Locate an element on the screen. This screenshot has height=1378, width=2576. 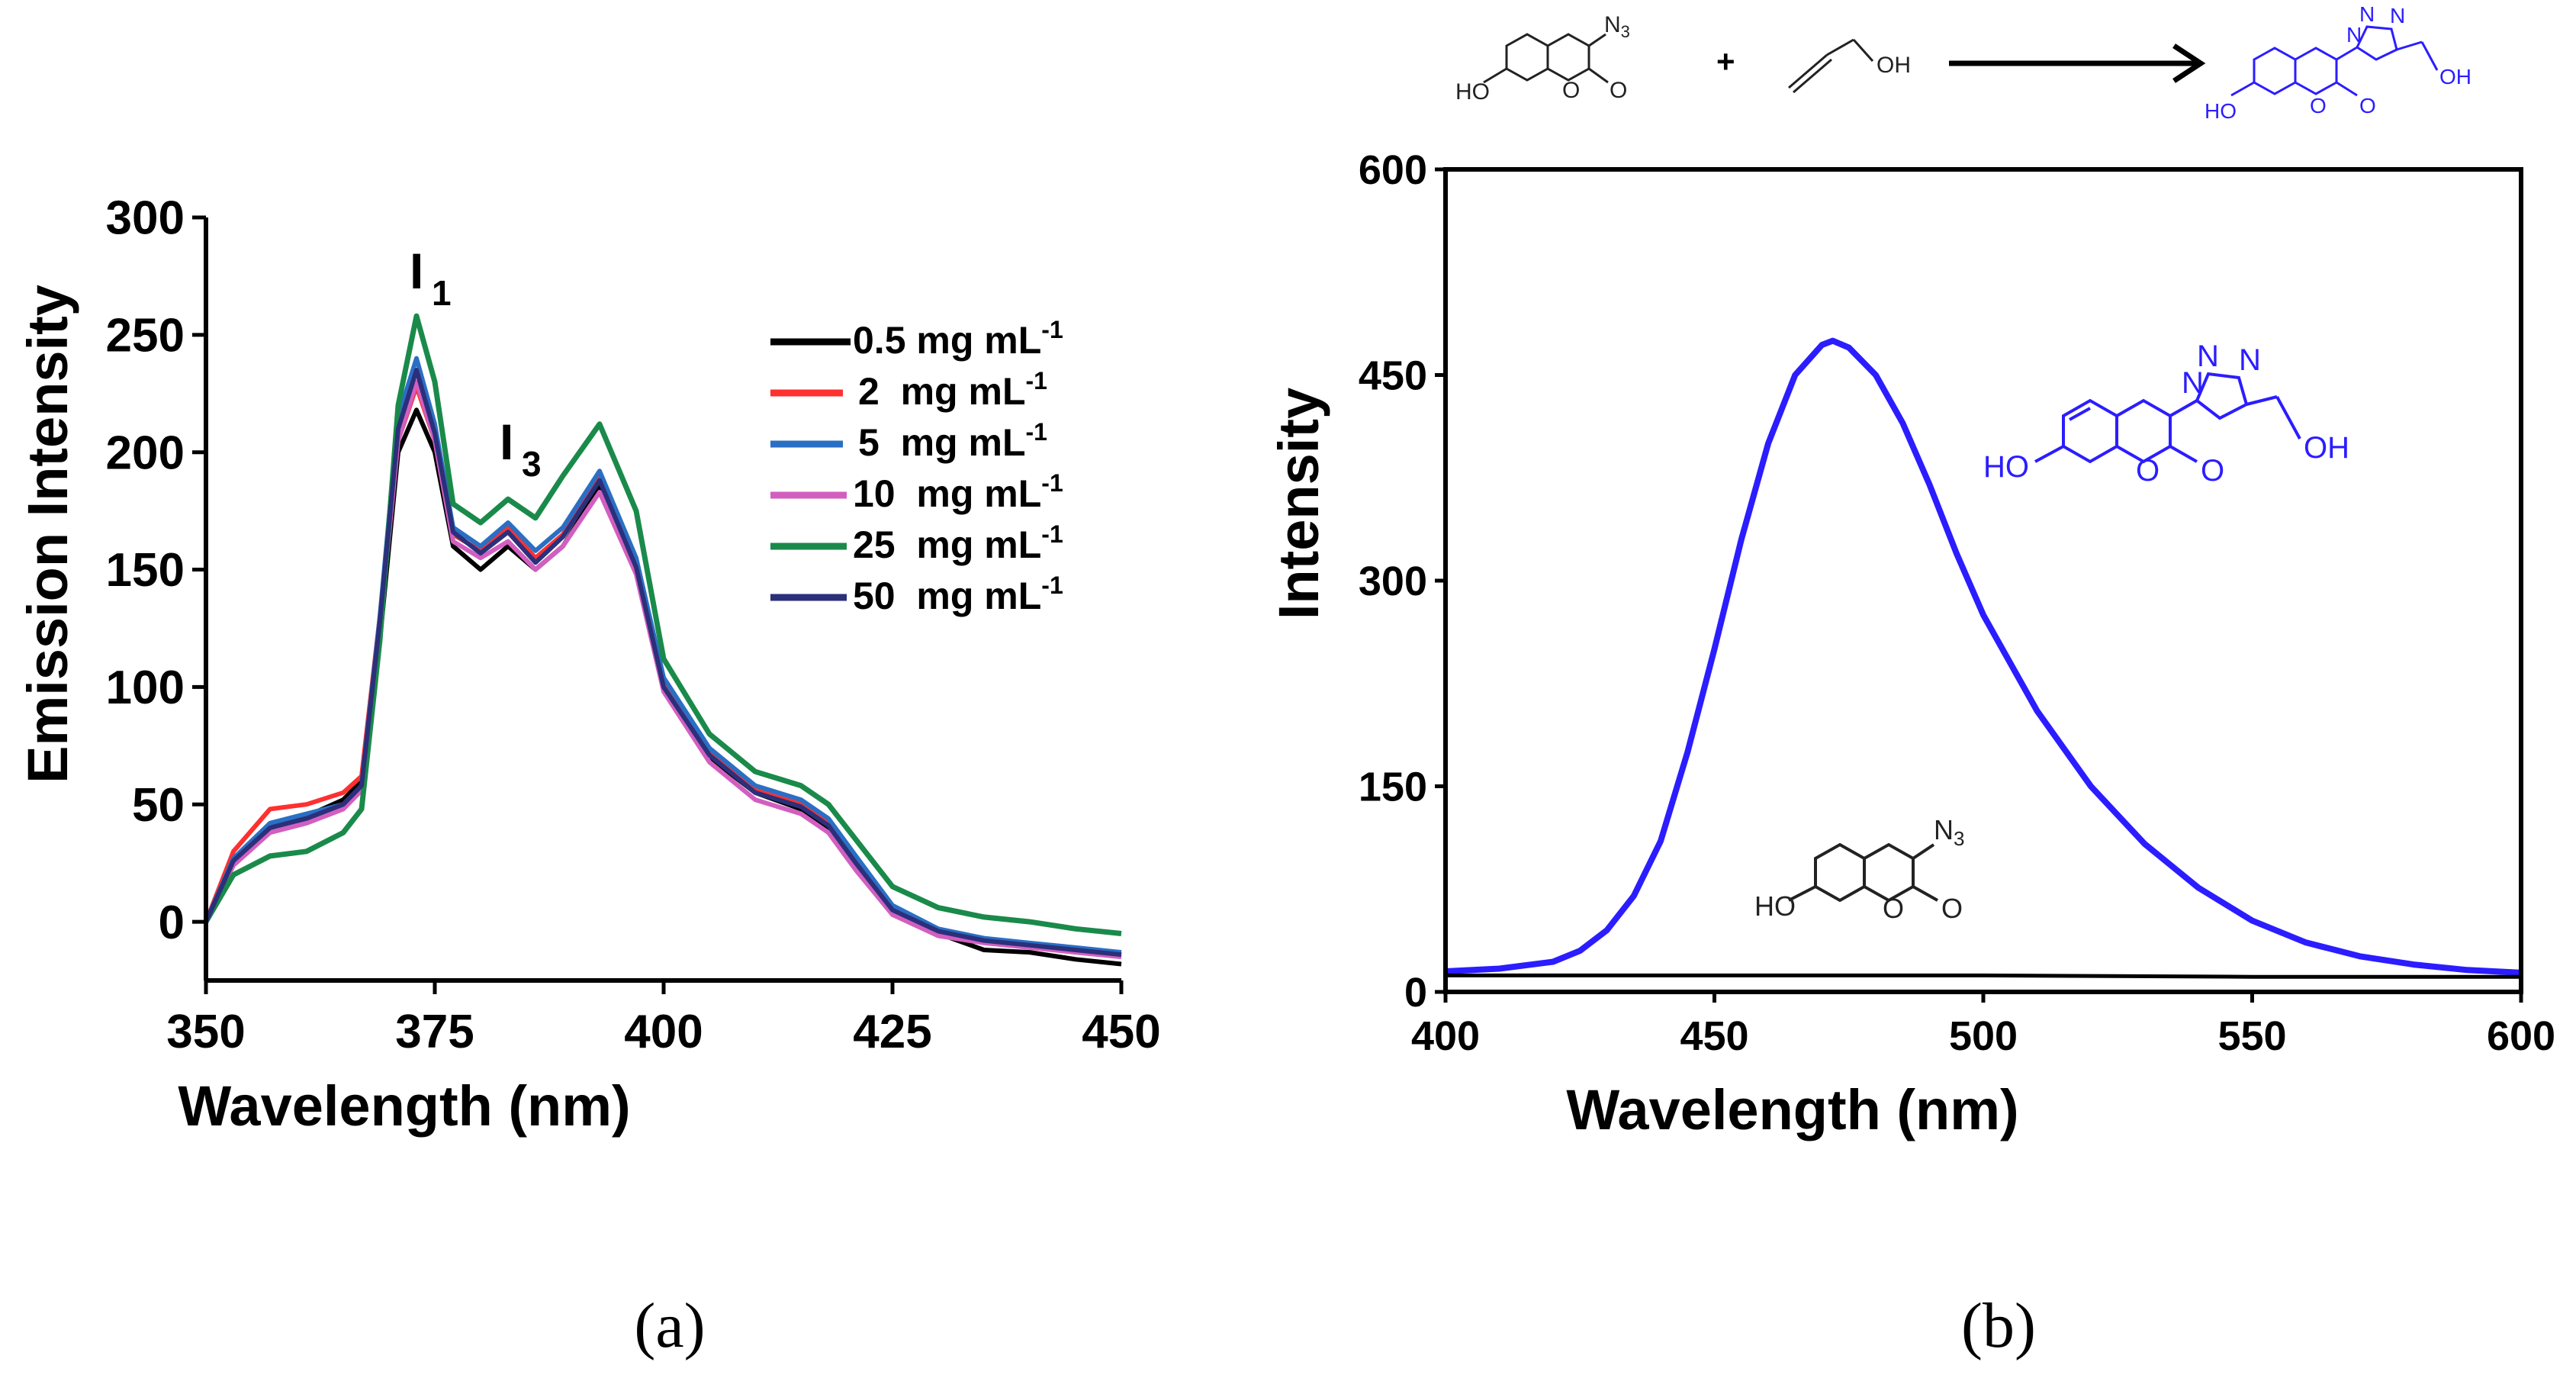
product-ch2-bond is located at coordinates (2262, 400).